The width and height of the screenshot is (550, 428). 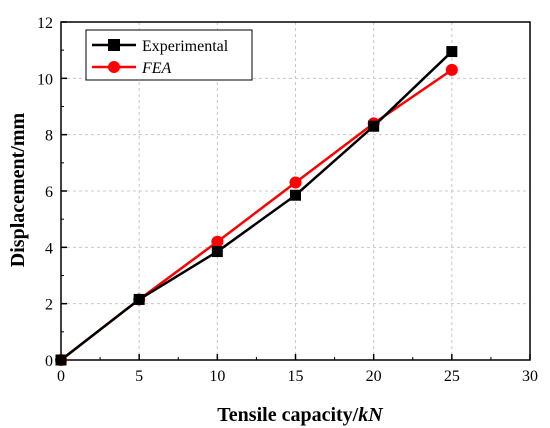 I want to click on y-tick-label: 0, so click(x=49, y=361).